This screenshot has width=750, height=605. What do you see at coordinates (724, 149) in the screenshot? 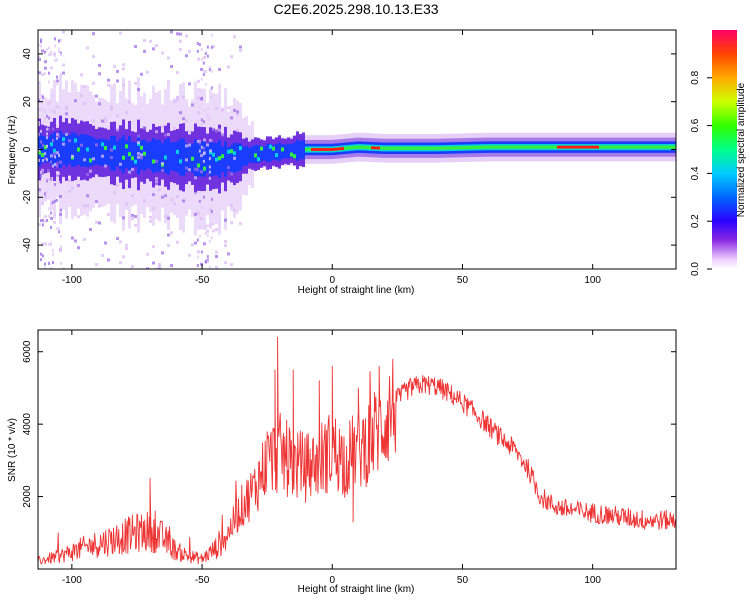
I see `colorbar-gradient` at bounding box center [724, 149].